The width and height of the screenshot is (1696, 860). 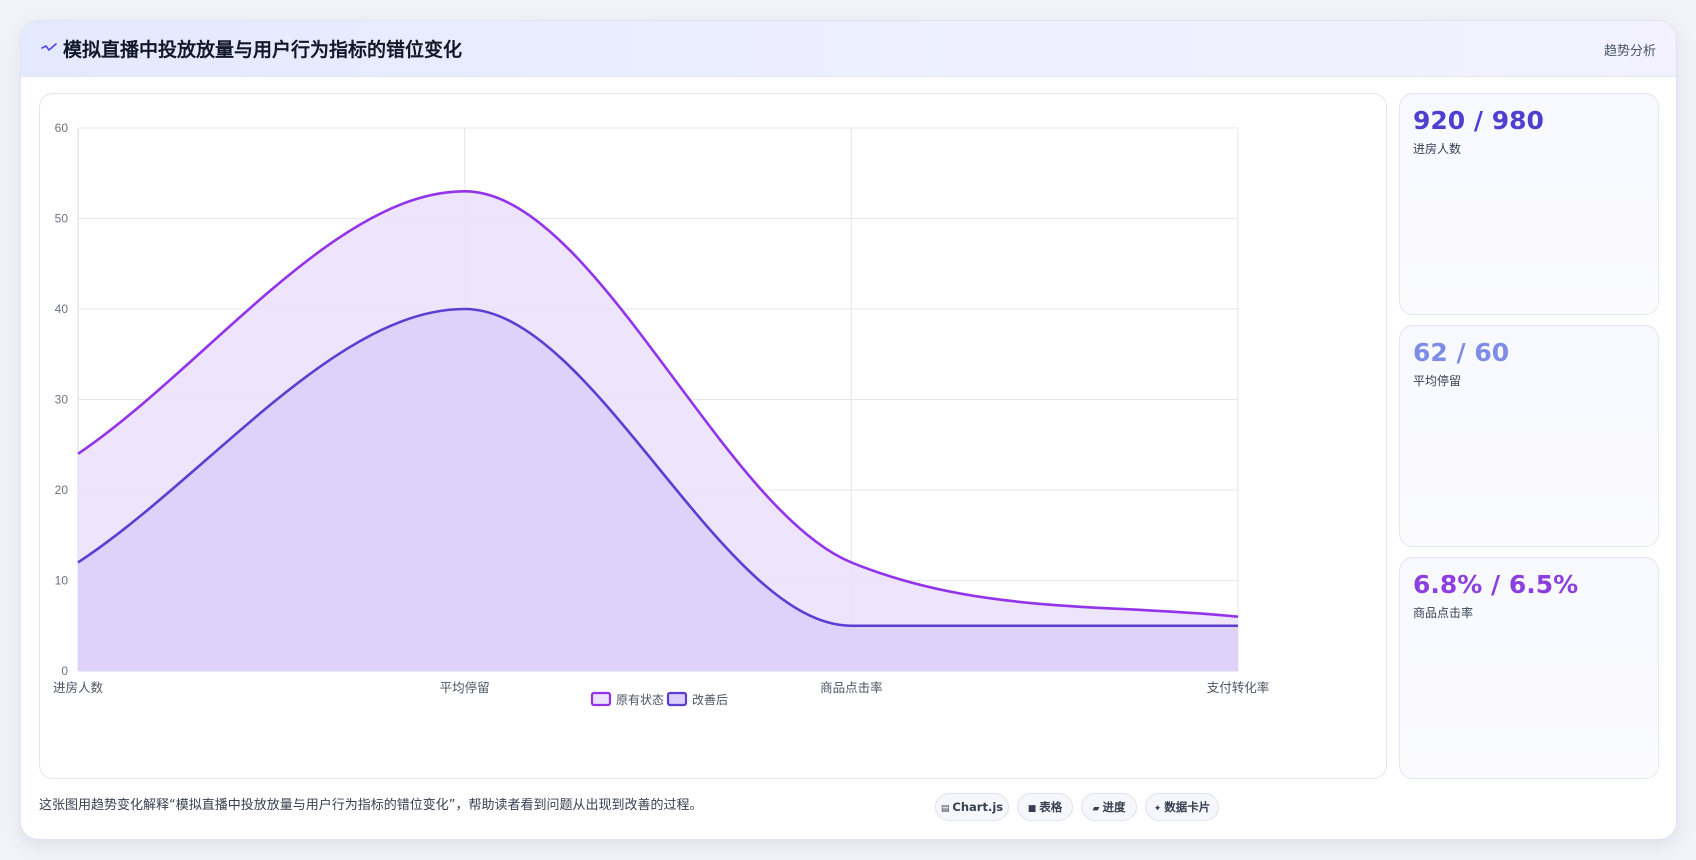 I want to click on chip-progress: ▰ 进度, so click(x=1109, y=807).